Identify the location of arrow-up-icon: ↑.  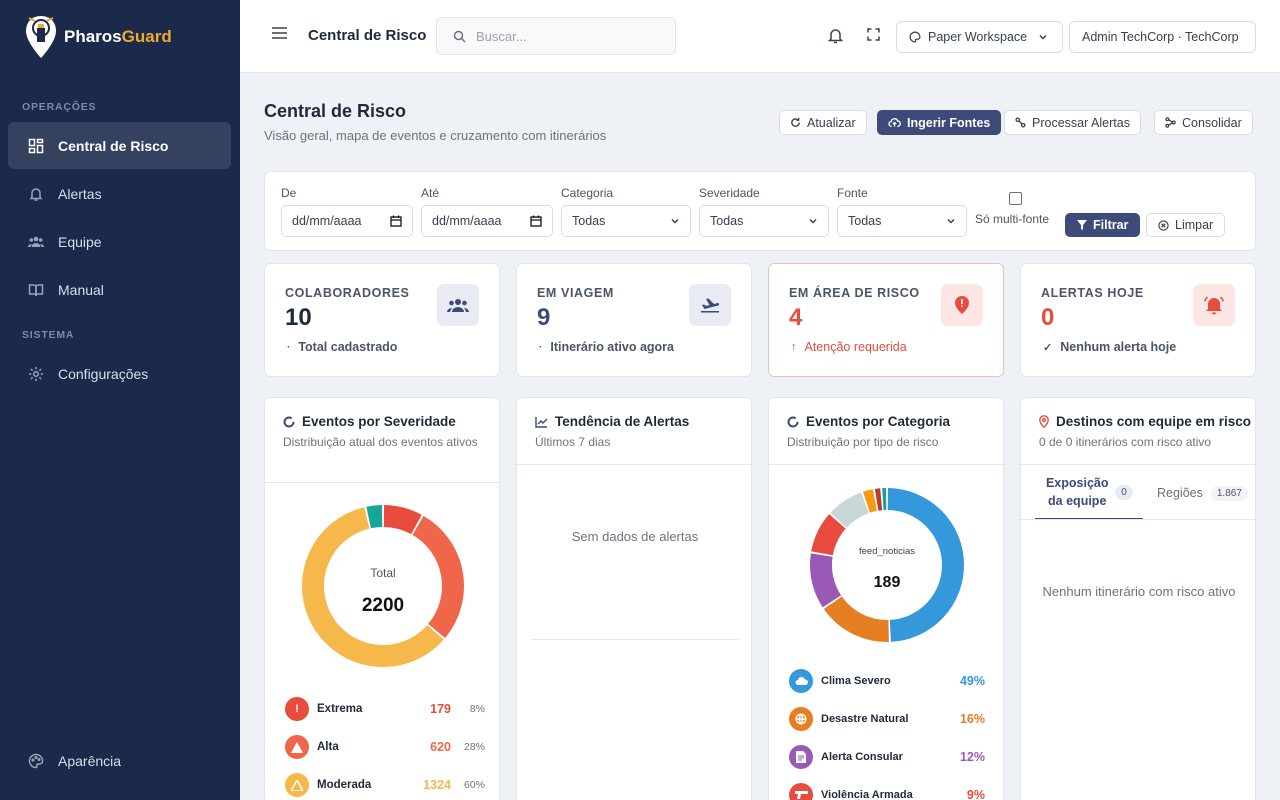
(794, 347).